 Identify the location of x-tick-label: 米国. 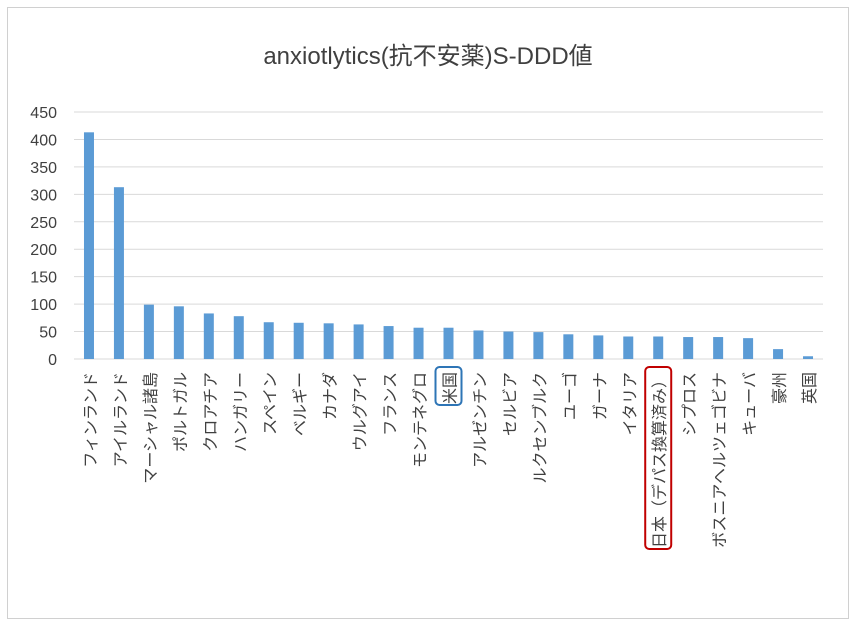
(450, 388).